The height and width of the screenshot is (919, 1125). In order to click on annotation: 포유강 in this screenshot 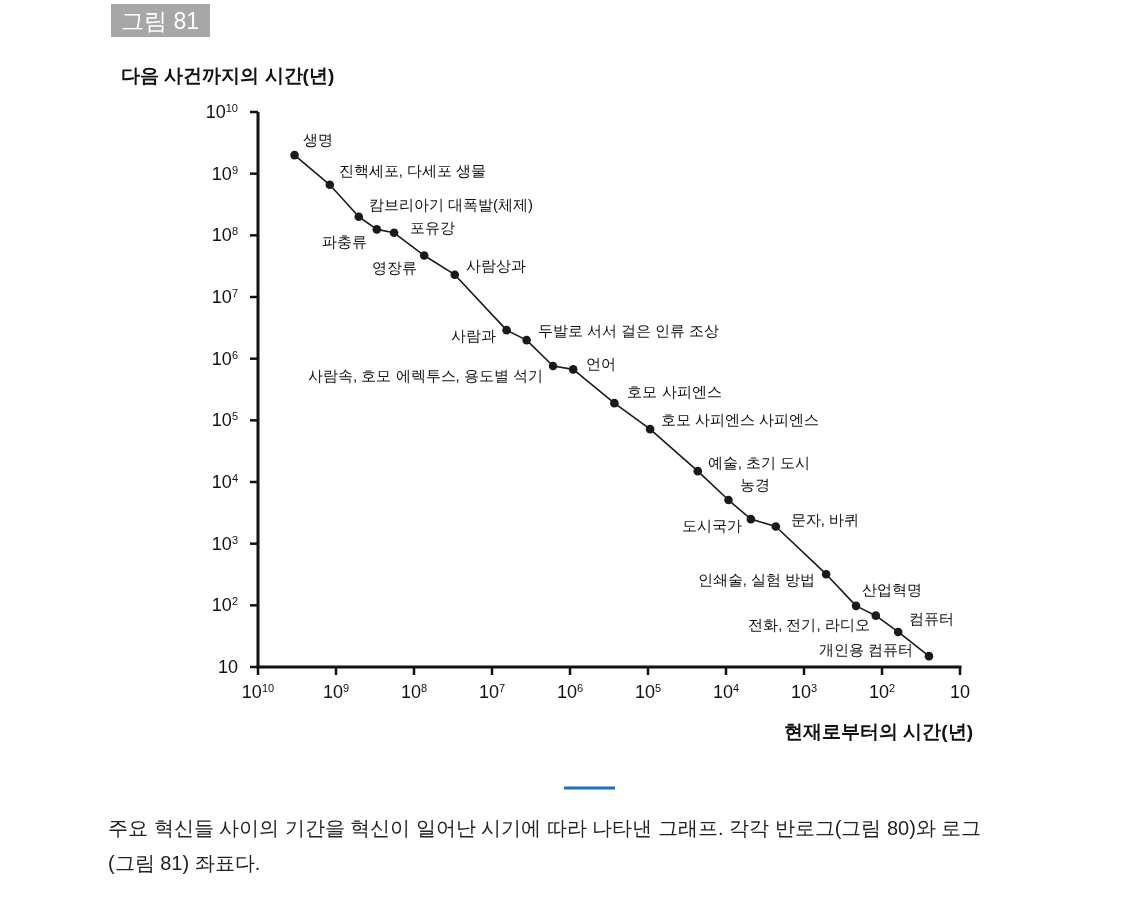, I will do `click(433, 227)`.